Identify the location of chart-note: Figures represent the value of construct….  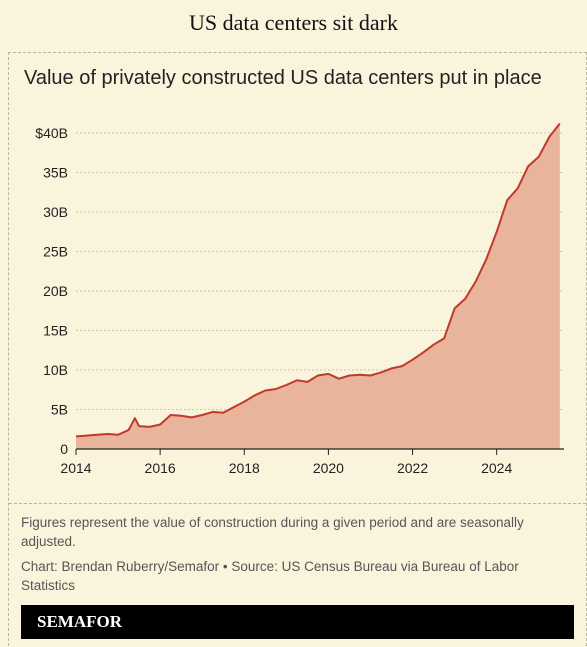
(272, 532).